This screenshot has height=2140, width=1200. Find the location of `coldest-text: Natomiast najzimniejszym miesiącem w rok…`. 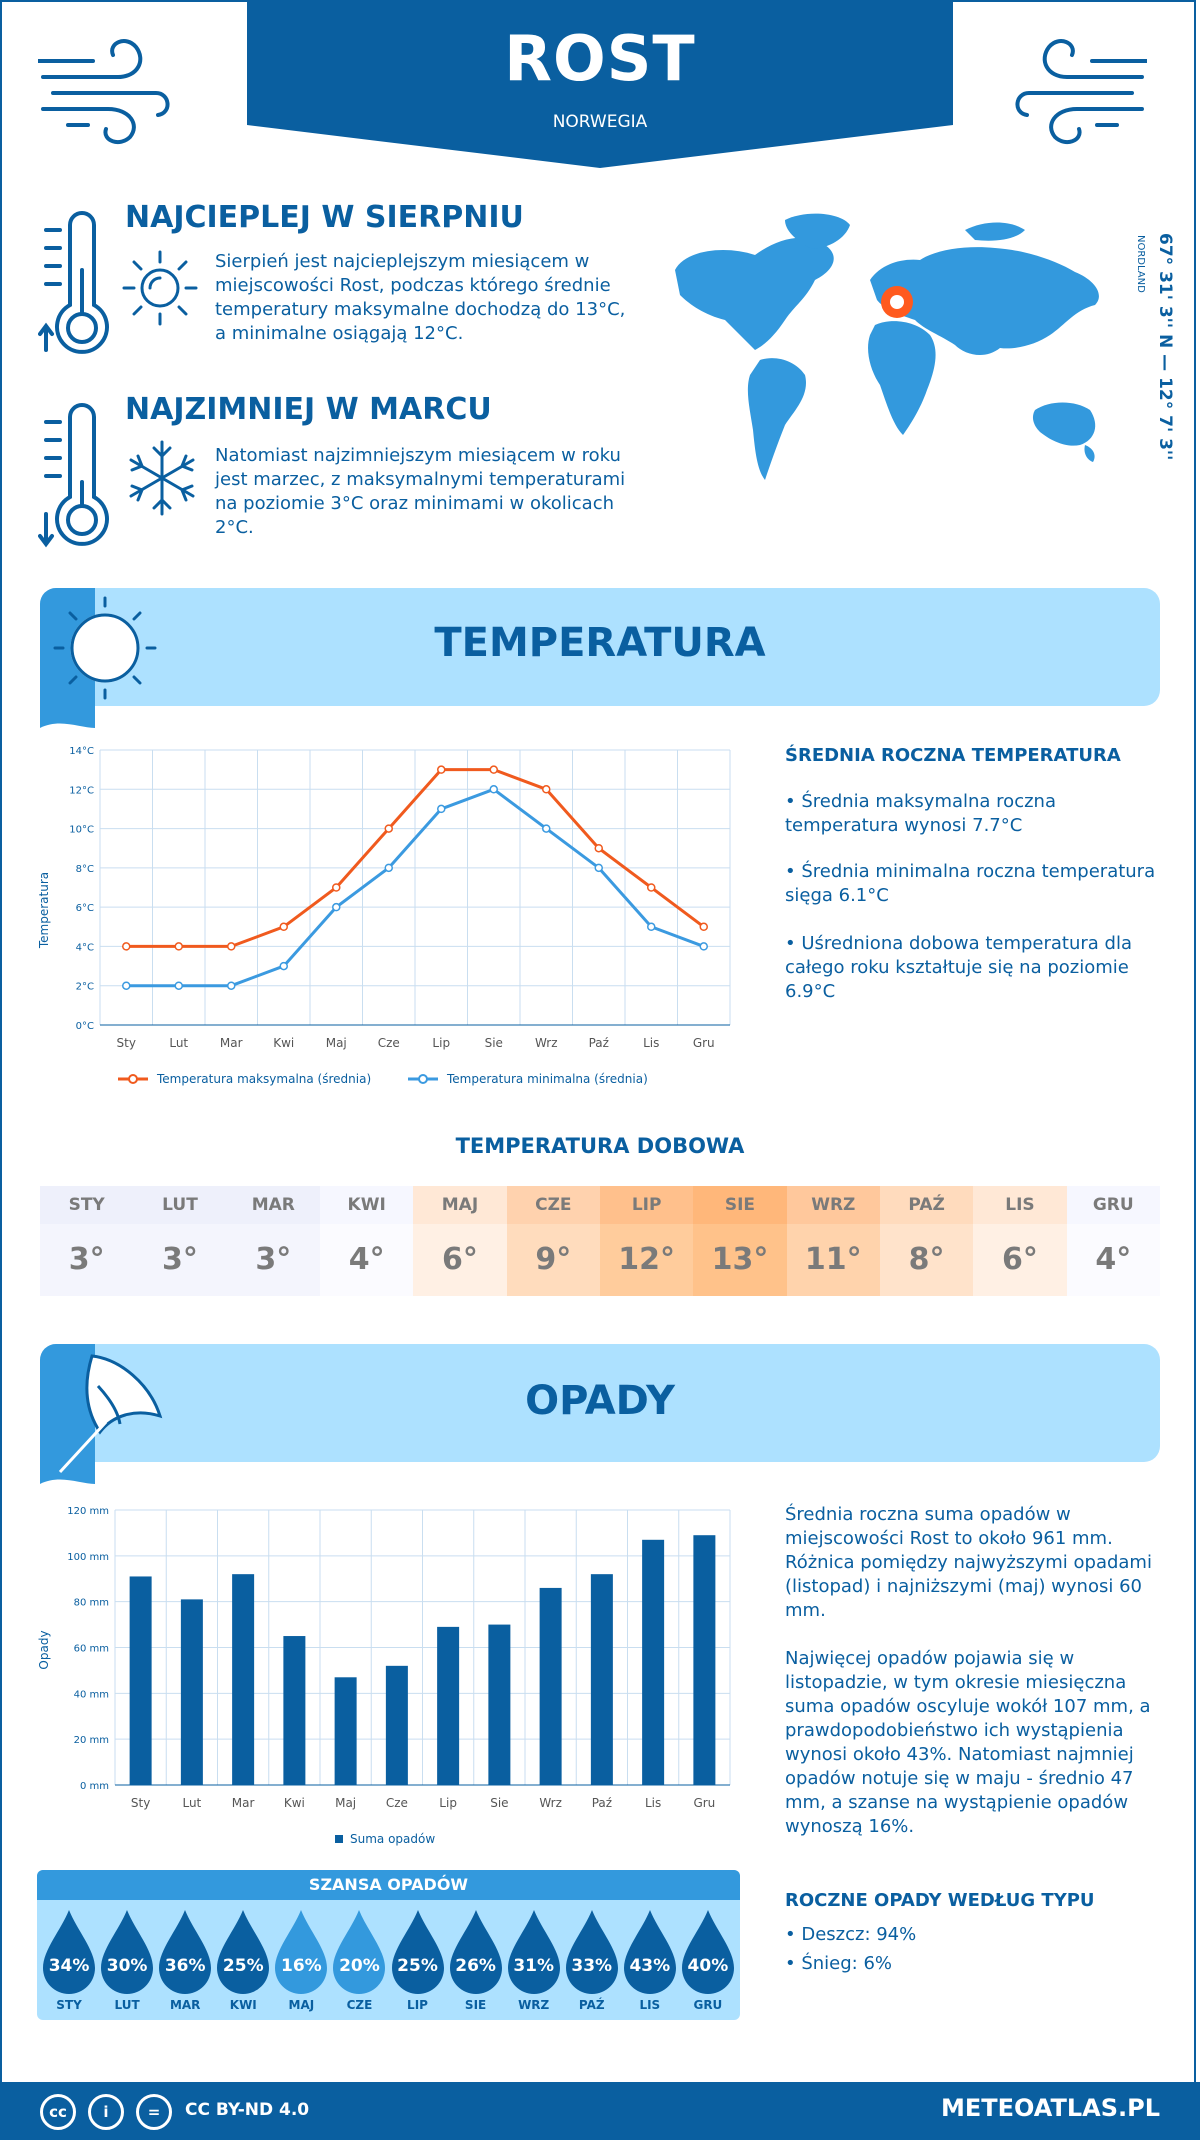

coldest-text: Natomiast najzimniejszym miesiącem w rok… is located at coordinates (420, 491).